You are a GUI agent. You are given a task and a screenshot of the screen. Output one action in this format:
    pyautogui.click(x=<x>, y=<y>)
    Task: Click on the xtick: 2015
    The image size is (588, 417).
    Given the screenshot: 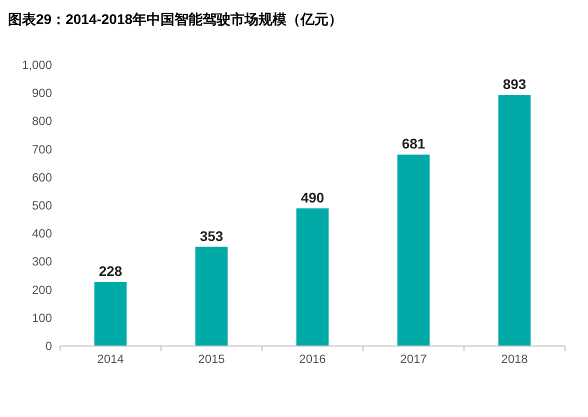 What is the action you would take?
    pyautogui.click(x=211, y=359)
    